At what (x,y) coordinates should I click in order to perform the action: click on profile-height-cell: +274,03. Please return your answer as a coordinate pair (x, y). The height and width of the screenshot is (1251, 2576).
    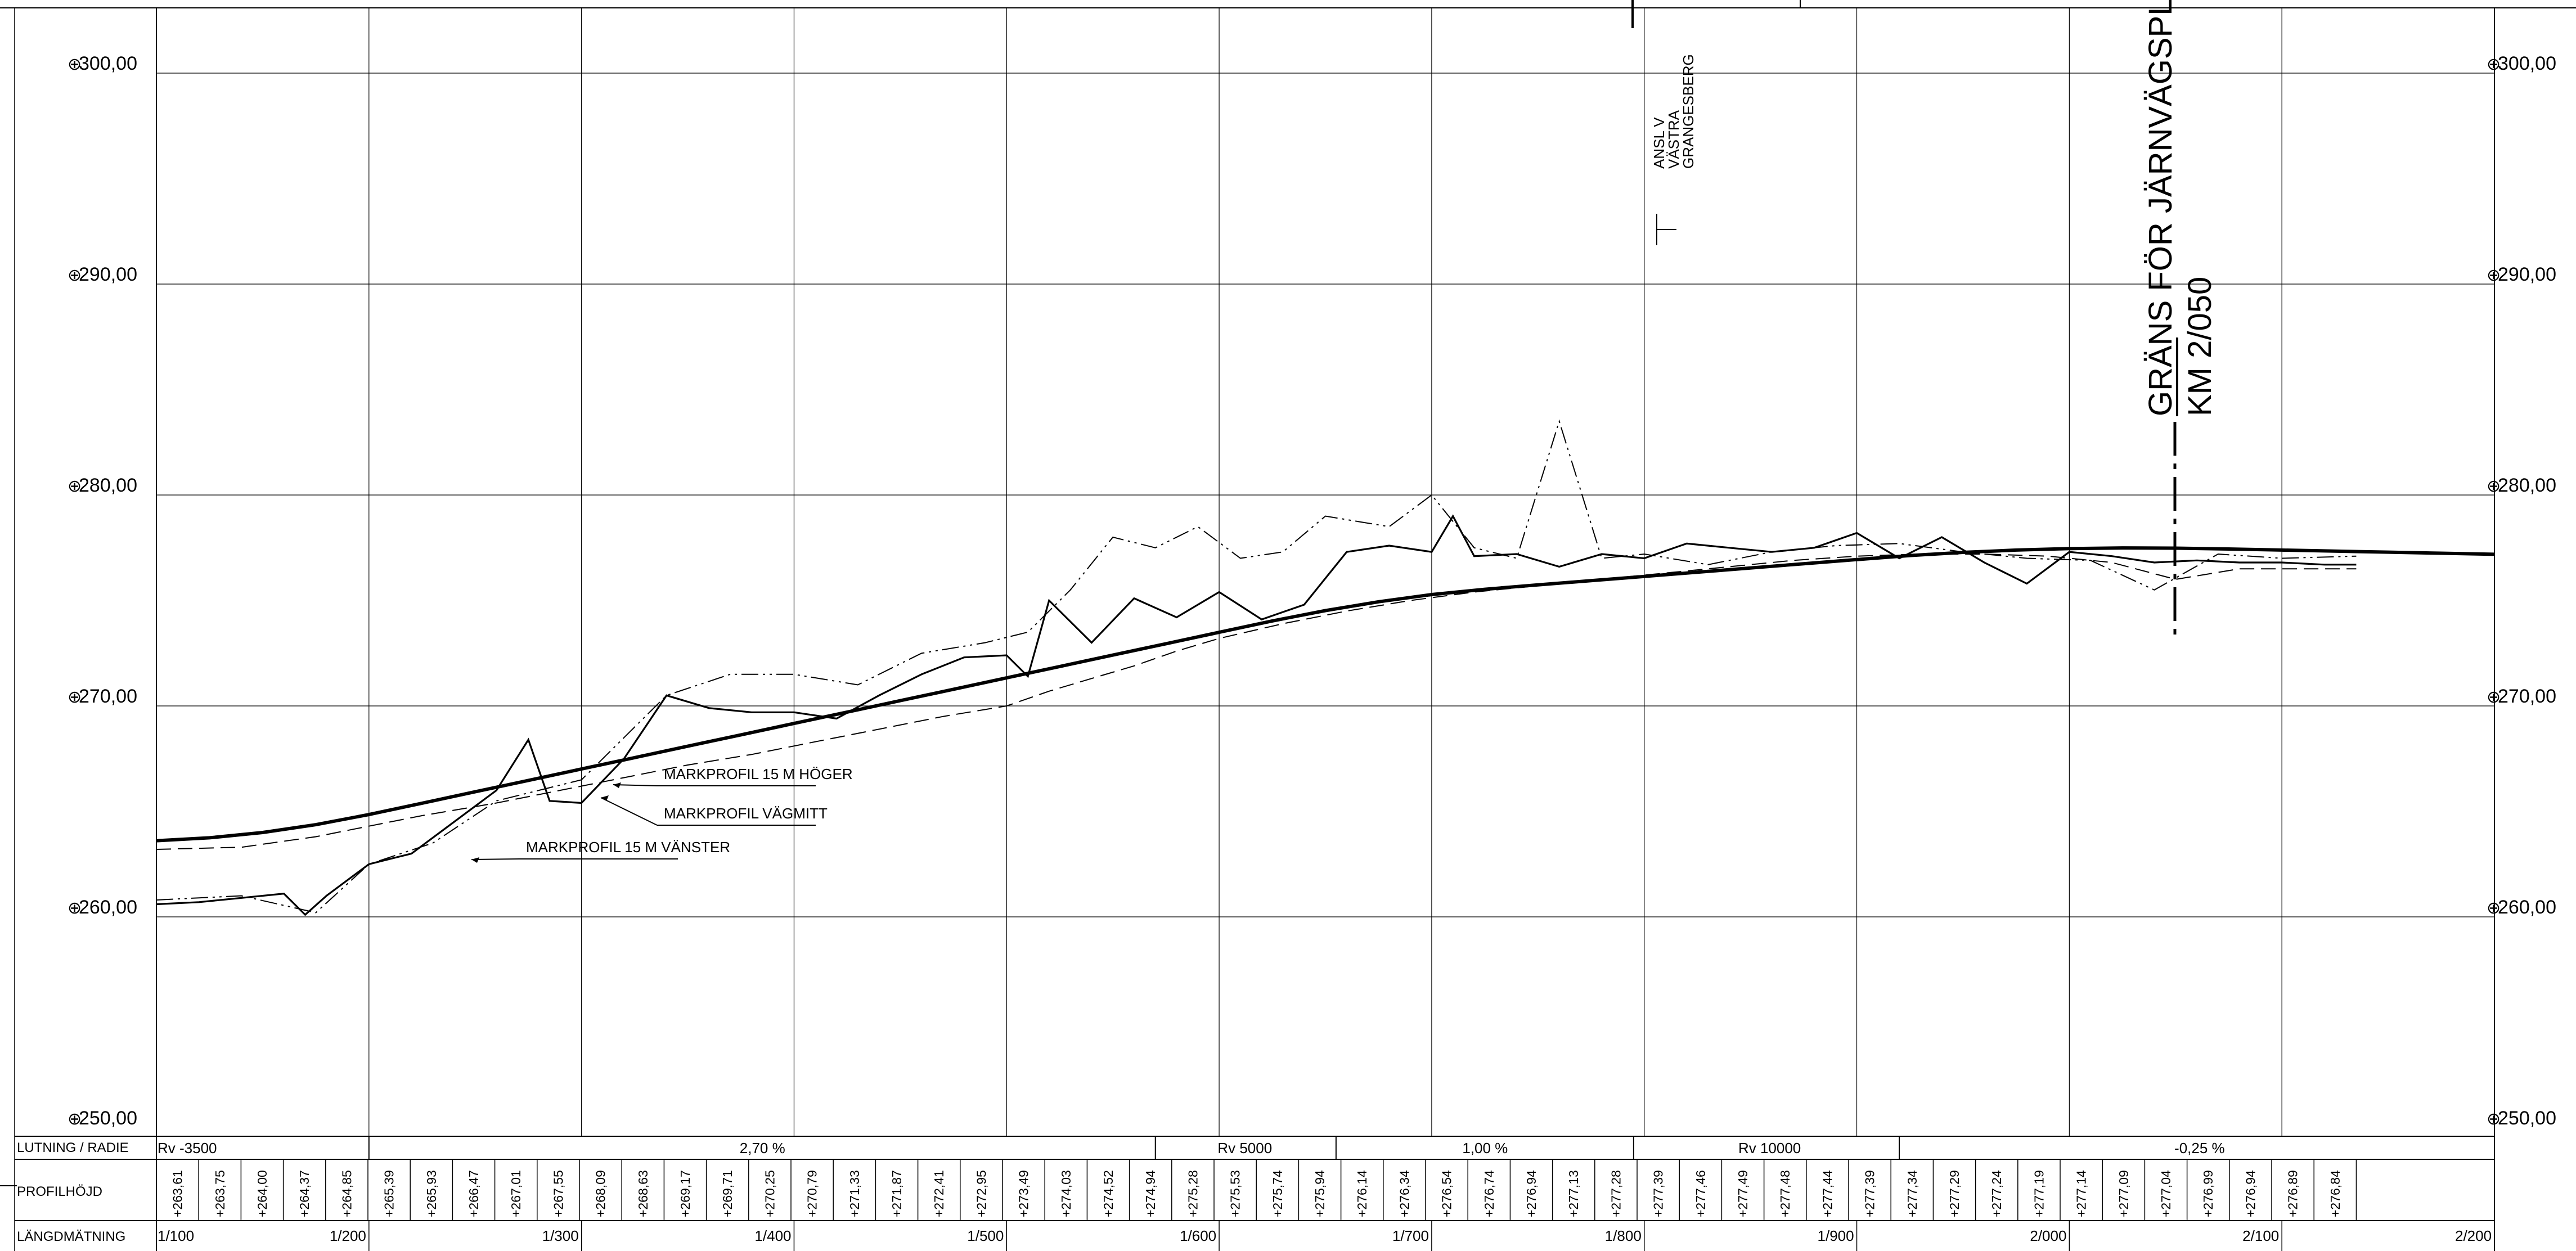
    Looking at the image, I should click on (1066, 1193).